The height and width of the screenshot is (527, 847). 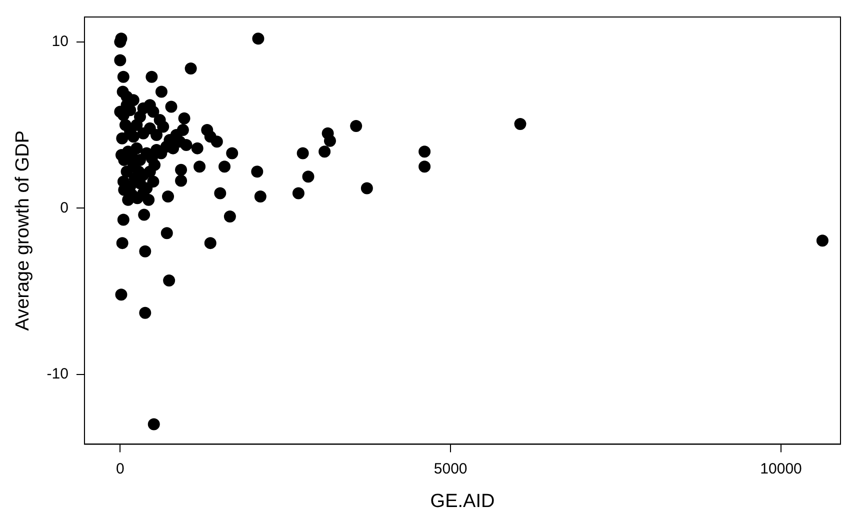 I want to click on y-axis-title: Average growth of GDP, so click(x=23, y=230).